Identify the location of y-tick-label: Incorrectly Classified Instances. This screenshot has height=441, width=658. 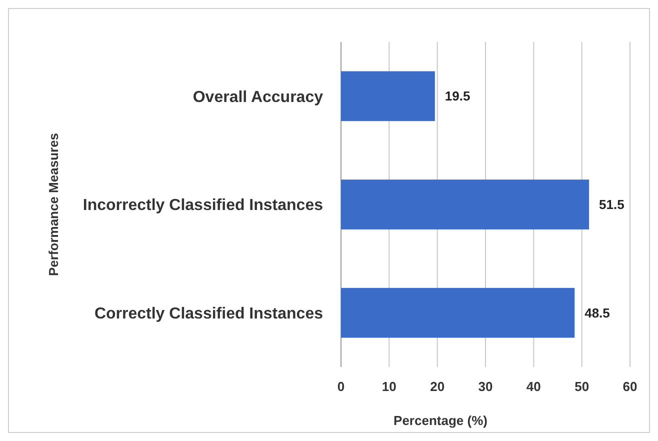
(203, 205).